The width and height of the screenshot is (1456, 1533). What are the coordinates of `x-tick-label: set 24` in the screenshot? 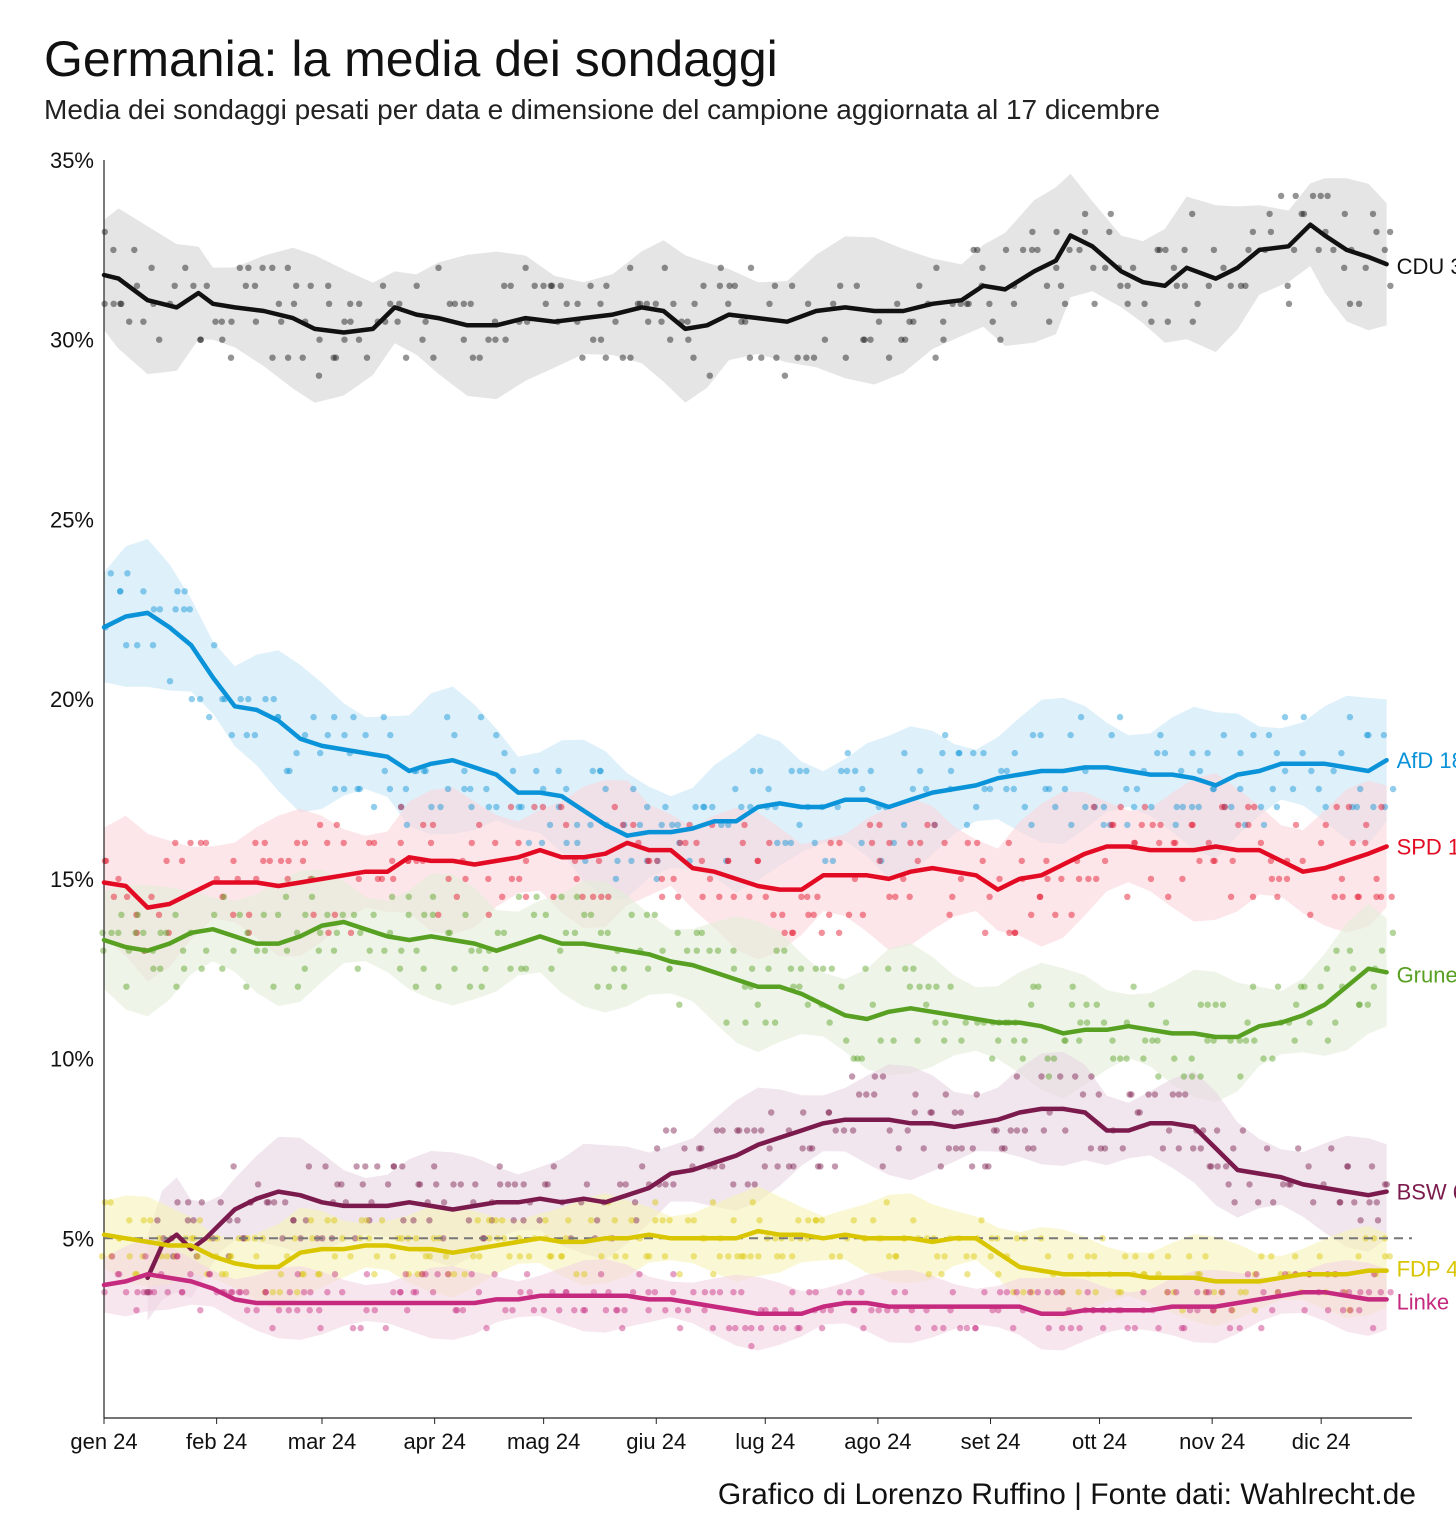 It's located at (991, 1441).